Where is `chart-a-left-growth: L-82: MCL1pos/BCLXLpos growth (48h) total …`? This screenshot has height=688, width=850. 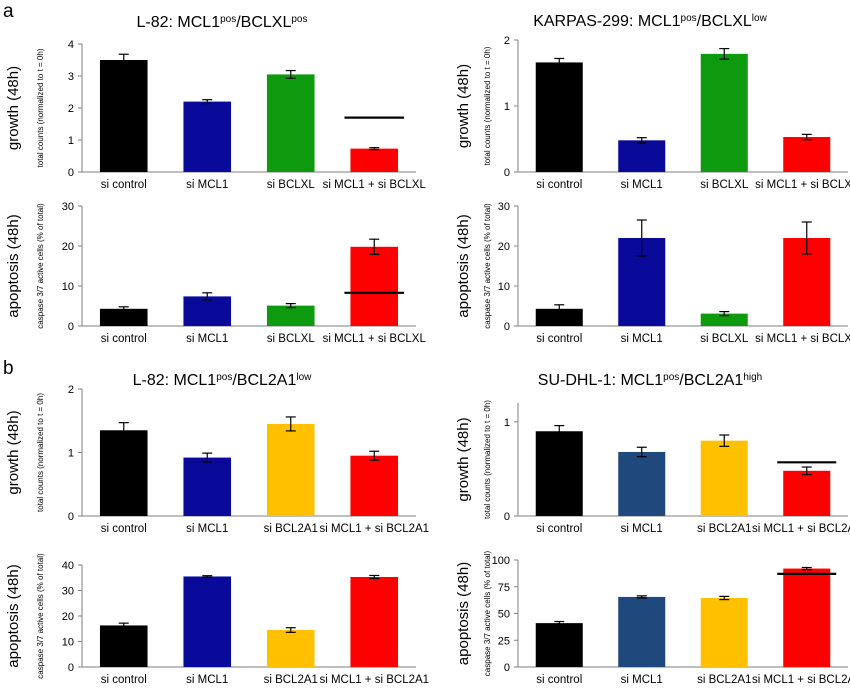
chart-a-left-growth: L-82: MCL1pos/BCLXLpos growth (48h) total … is located at coordinates (215, 103).